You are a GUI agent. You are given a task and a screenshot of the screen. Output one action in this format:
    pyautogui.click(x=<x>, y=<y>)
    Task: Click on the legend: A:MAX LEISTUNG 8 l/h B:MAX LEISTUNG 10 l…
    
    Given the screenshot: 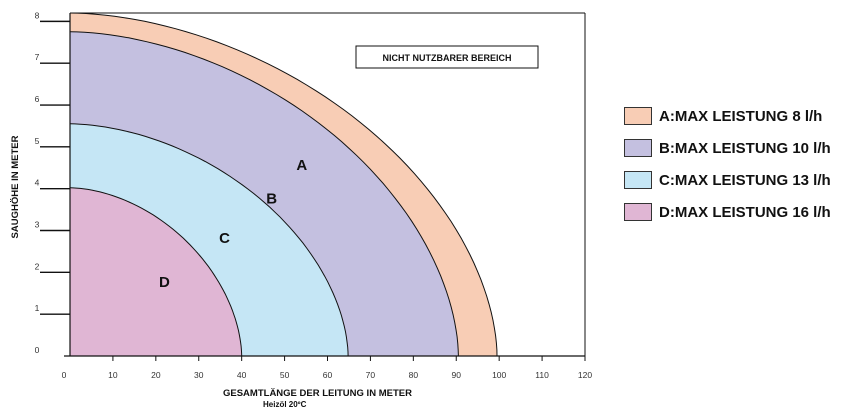 What is the action you would take?
    pyautogui.click(x=727, y=170)
    